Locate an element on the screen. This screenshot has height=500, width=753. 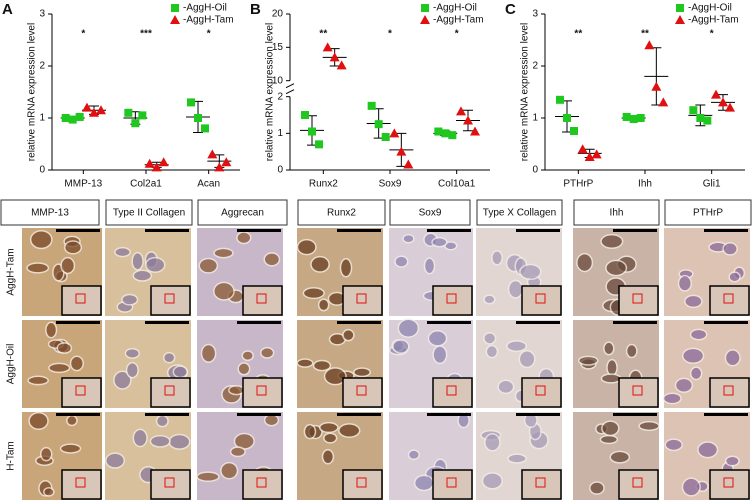
y-tick-label: 2 is located at coordinates (535, 66).